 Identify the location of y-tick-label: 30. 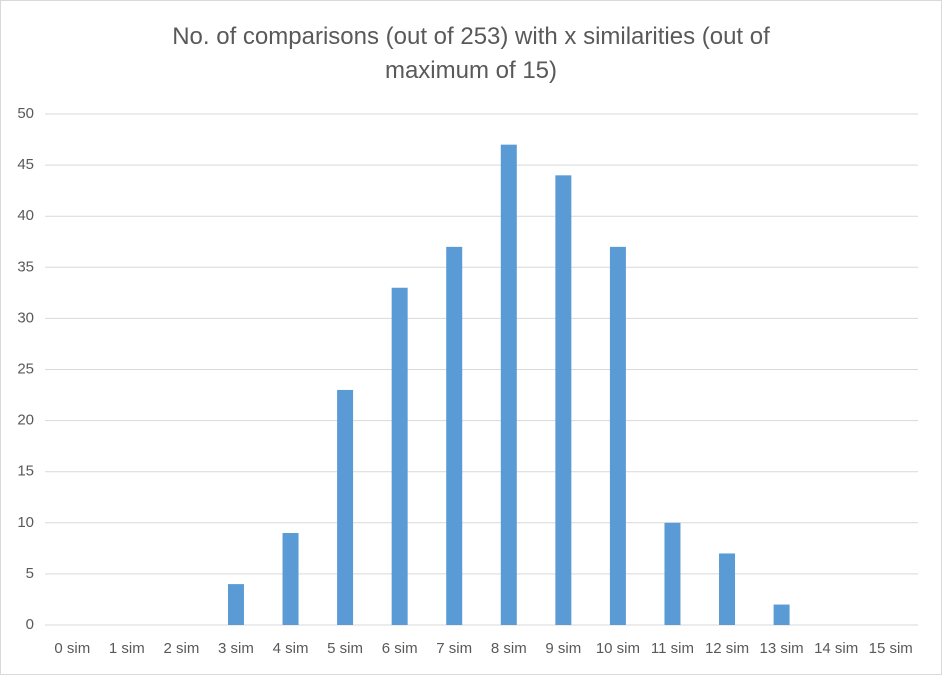
(25, 317).